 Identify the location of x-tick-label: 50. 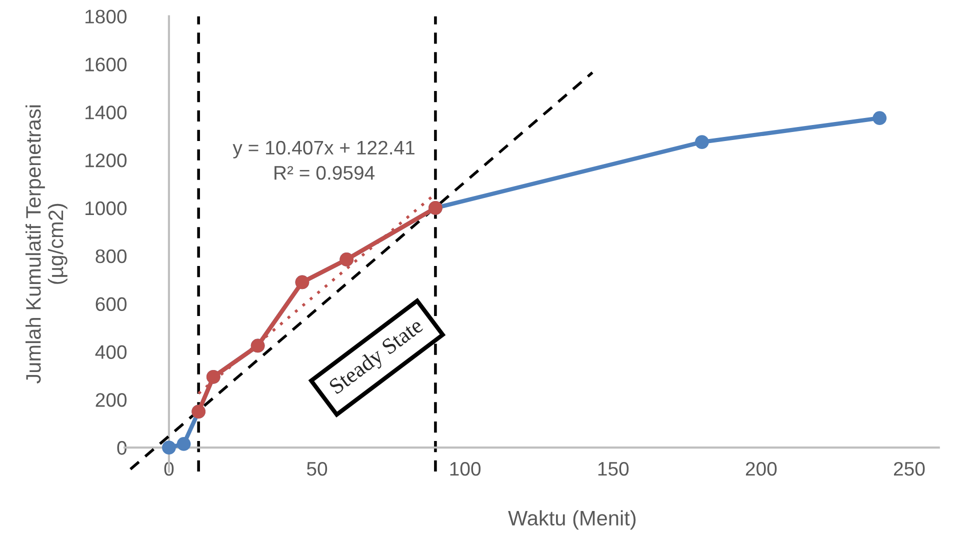
(317, 469).